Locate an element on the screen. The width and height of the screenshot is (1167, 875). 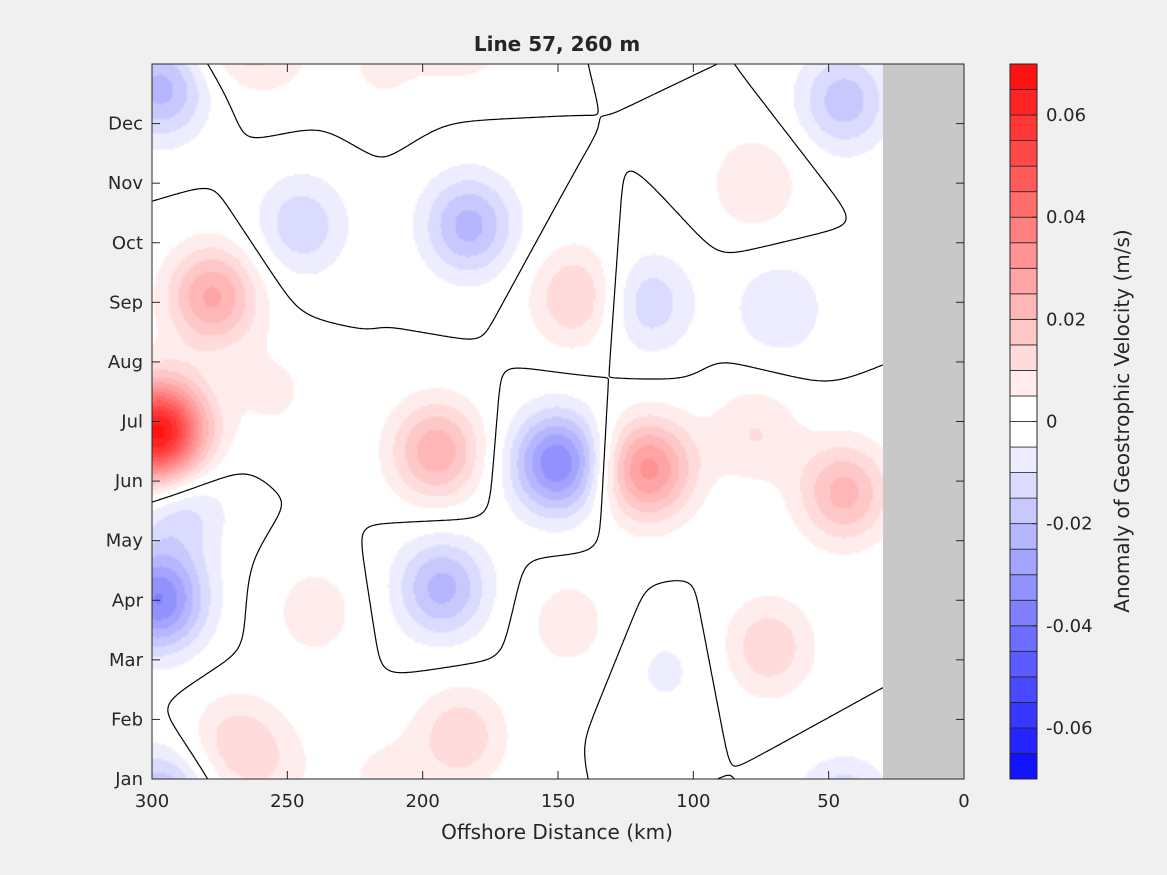
y-tick-label: Sep is located at coordinates (126, 302).